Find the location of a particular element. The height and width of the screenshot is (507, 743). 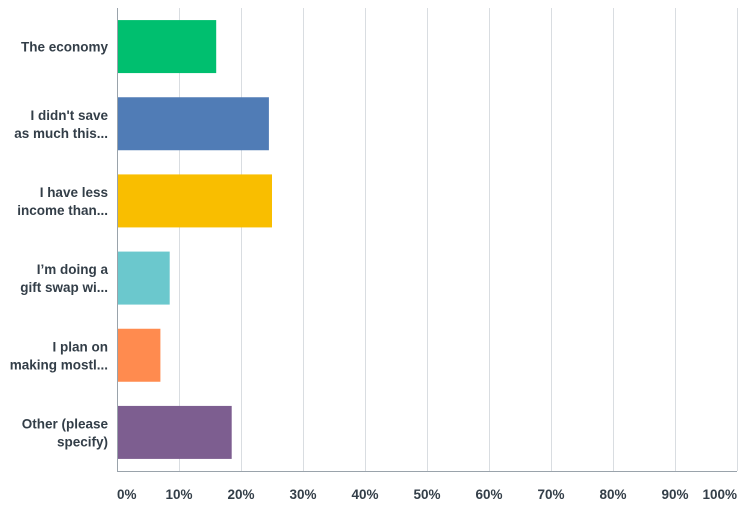

x-tick-label-10: 10% is located at coordinates (178, 494).